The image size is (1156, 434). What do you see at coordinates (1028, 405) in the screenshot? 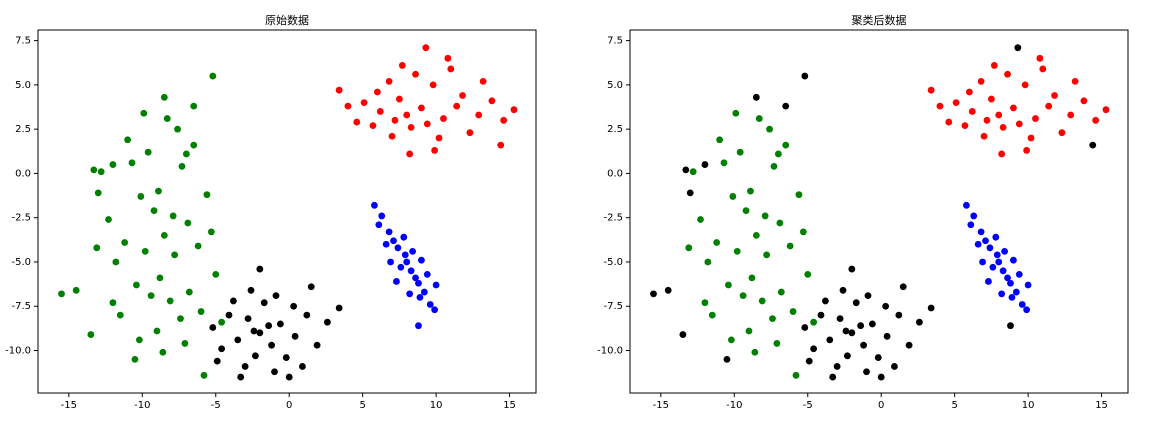
I see `x-tick-label: 10` at bounding box center [1028, 405].